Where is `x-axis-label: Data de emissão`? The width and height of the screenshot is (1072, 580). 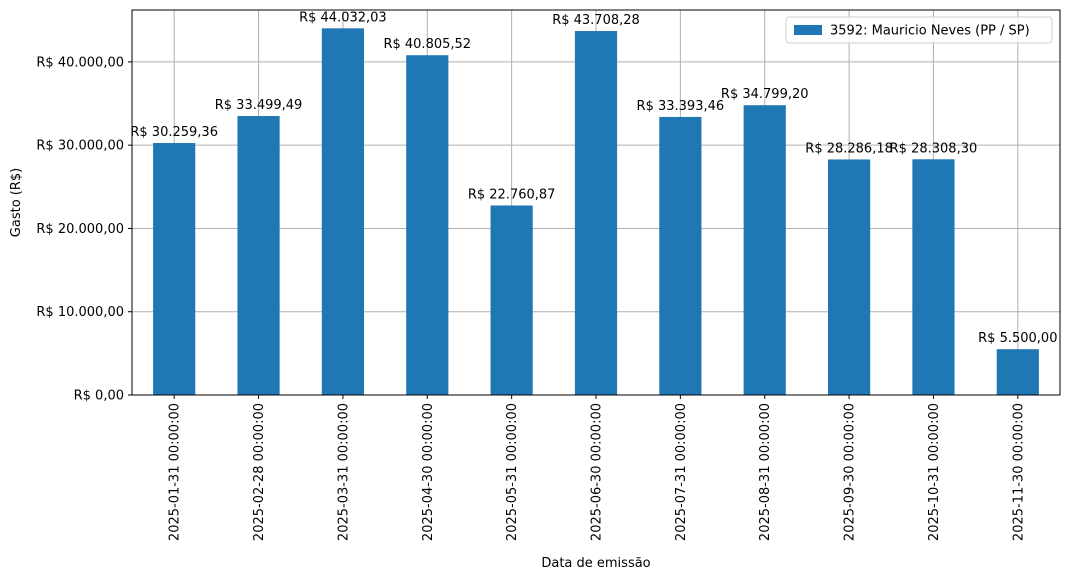
x-axis-label: Data de emissão is located at coordinates (595, 563).